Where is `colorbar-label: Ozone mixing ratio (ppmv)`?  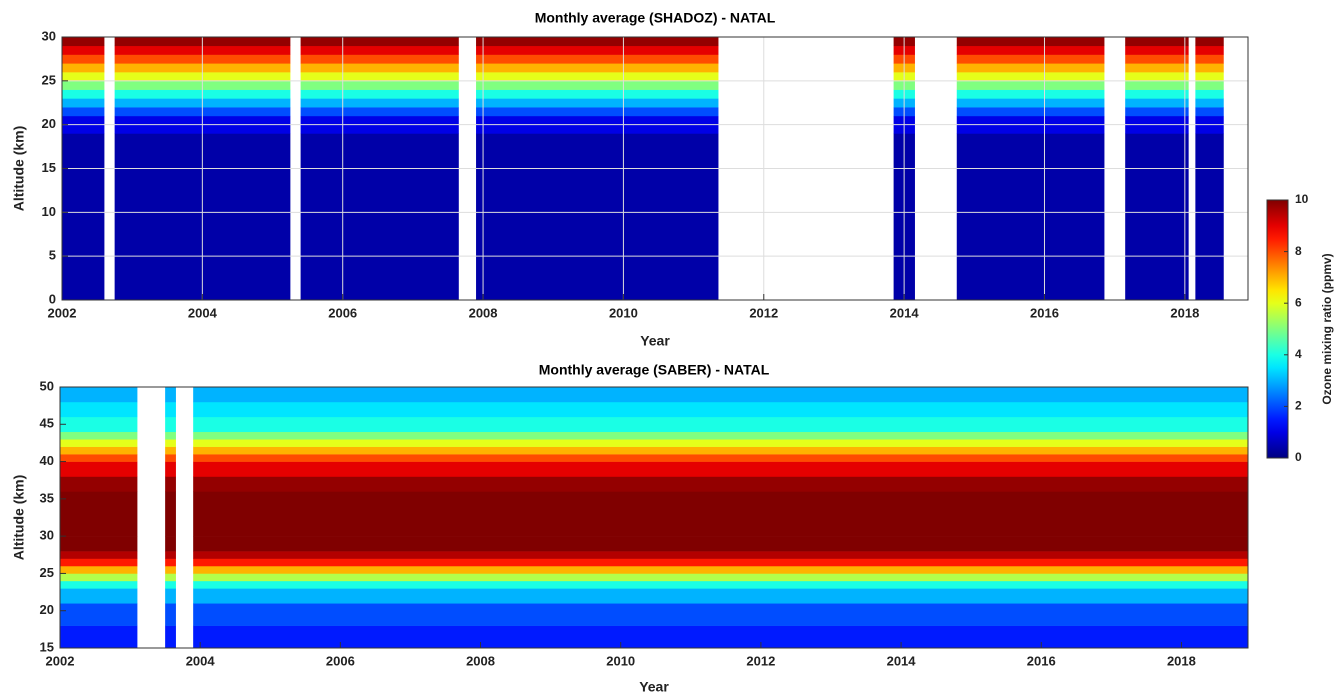 colorbar-label: Ozone mixing ratio (ppmv) is located at coordinates (1327, 328).